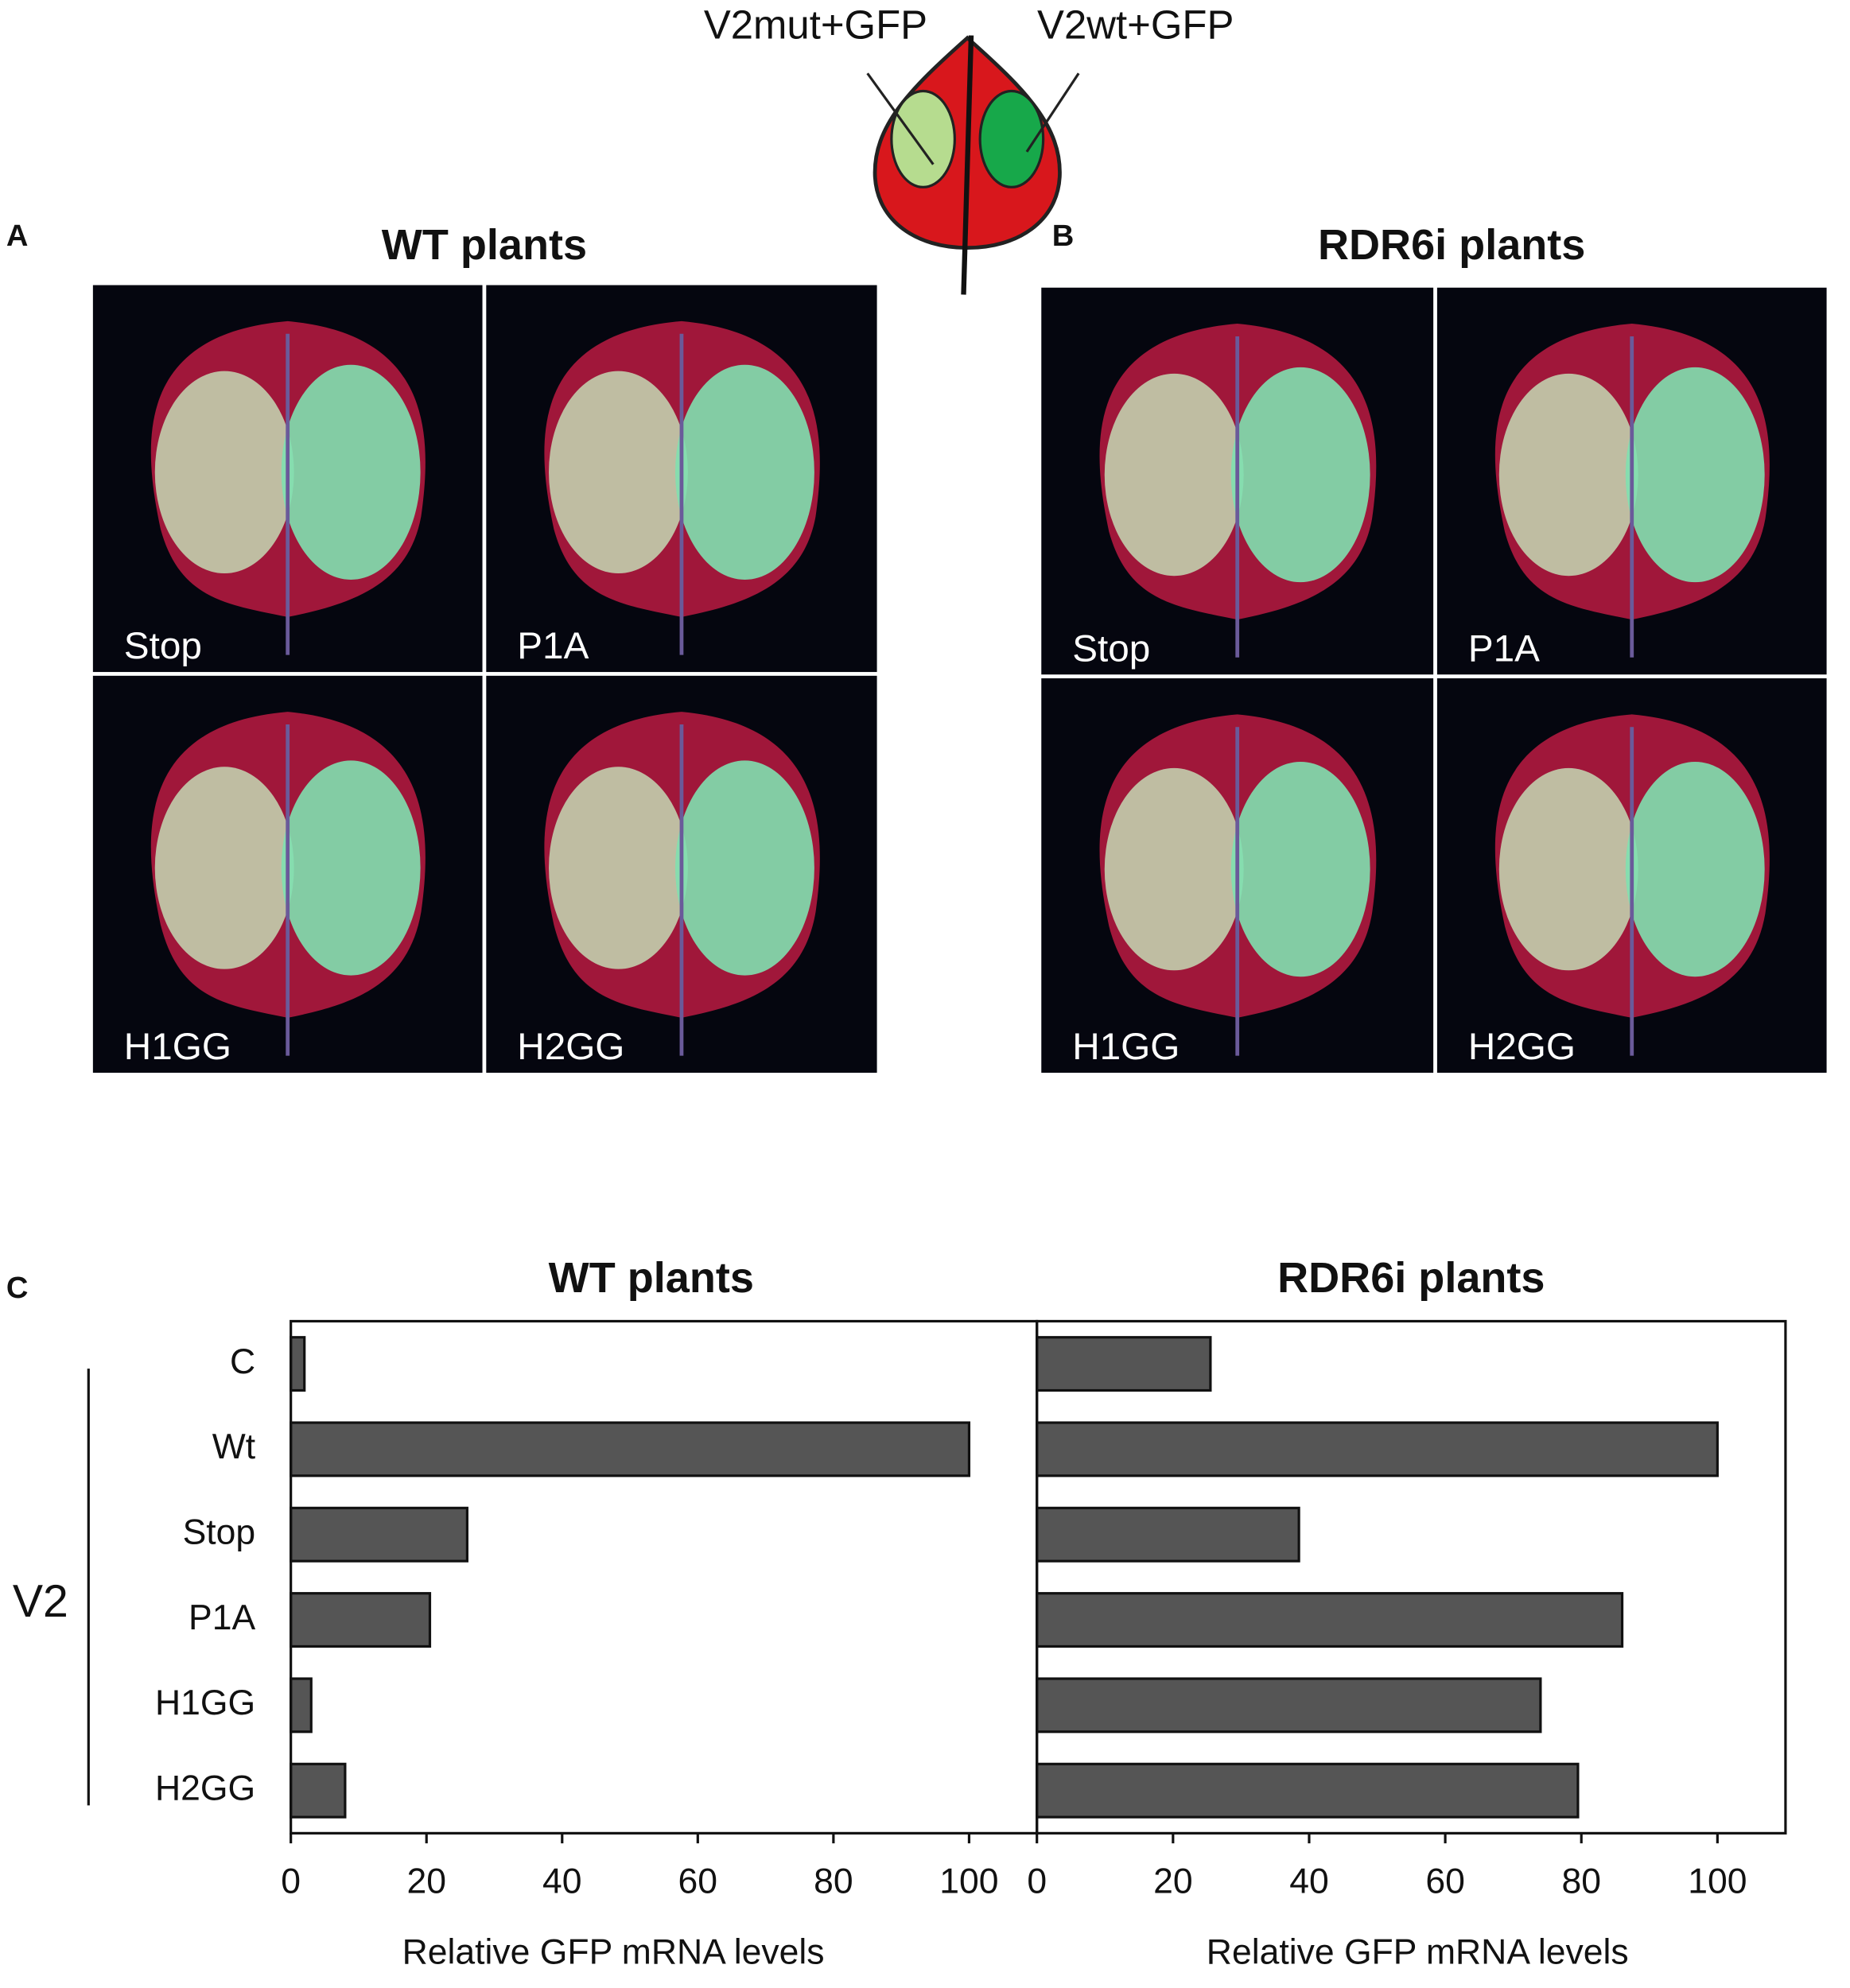 This screenshot has height=1988, width=1850. What do you see at coordinates (17, 1288) in the screenshot?
I see `panel-label: C` at bounding box center [17, 1288].